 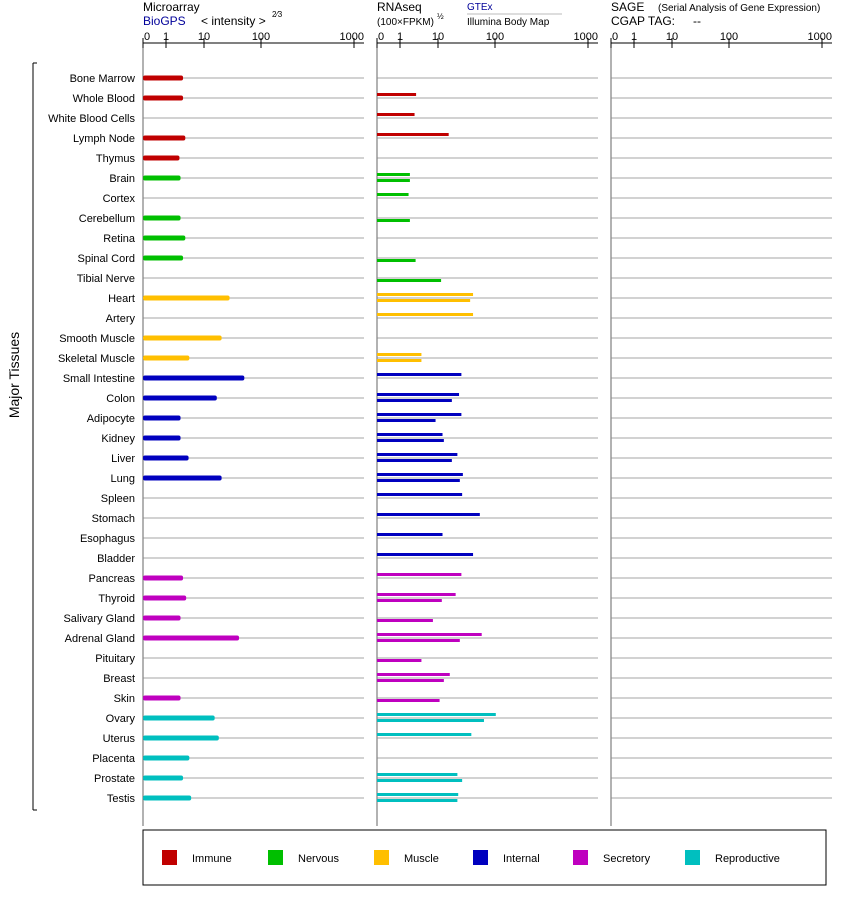 What do you see at coordinates (480, 857) in the screenshot?
I see `legend-swatch-internal` at bounding box center [480, 857].